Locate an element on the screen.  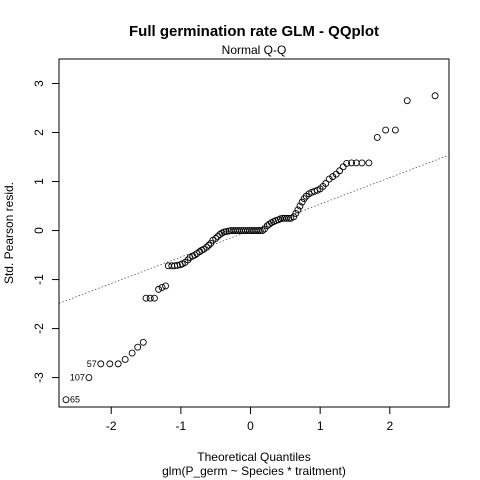
chart-subtitle: Normal Q-Q is located at coordinates (254, 50).